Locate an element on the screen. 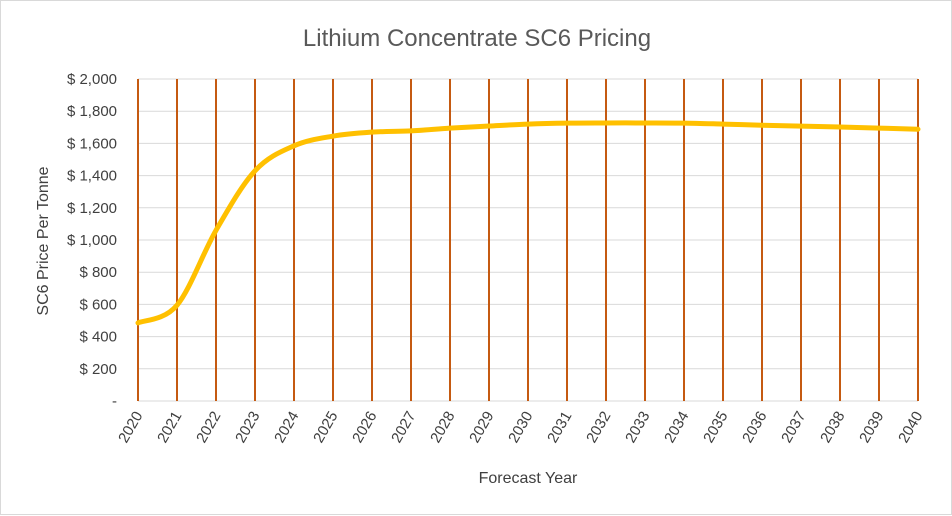 This screenshot has width=952, height=516. x-tick-label: 2037 is located at coordinates (793, 427).